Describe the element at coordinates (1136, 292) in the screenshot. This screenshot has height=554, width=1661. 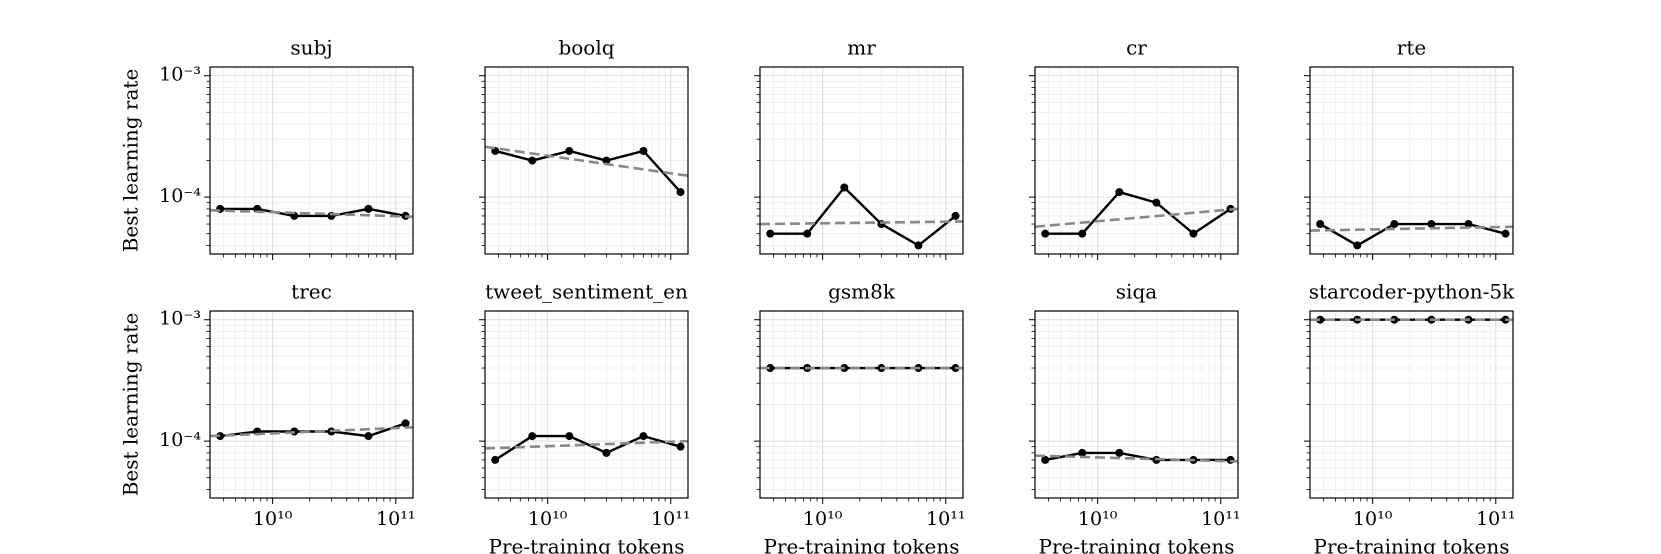
I see `subplot-title: siqa` at that location.